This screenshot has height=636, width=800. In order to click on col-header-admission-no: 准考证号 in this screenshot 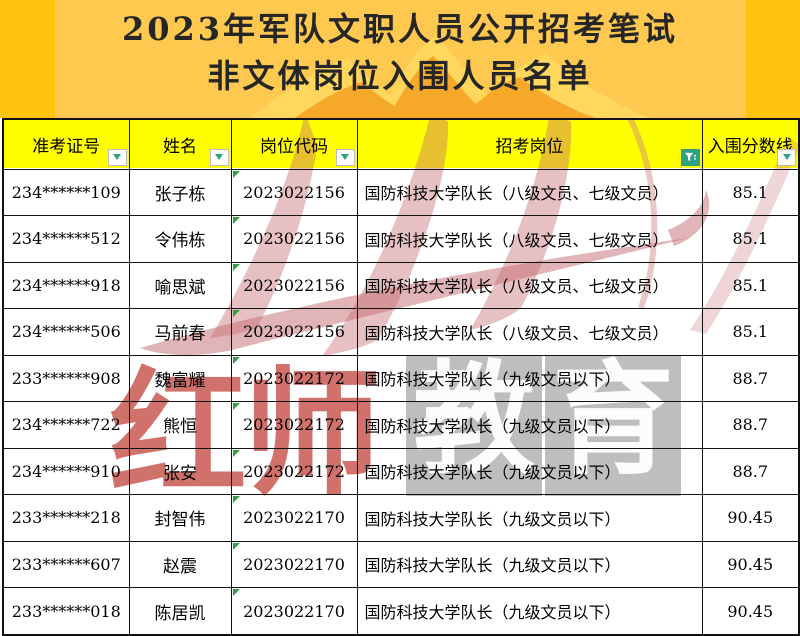, I will do `click(66, 144)`.